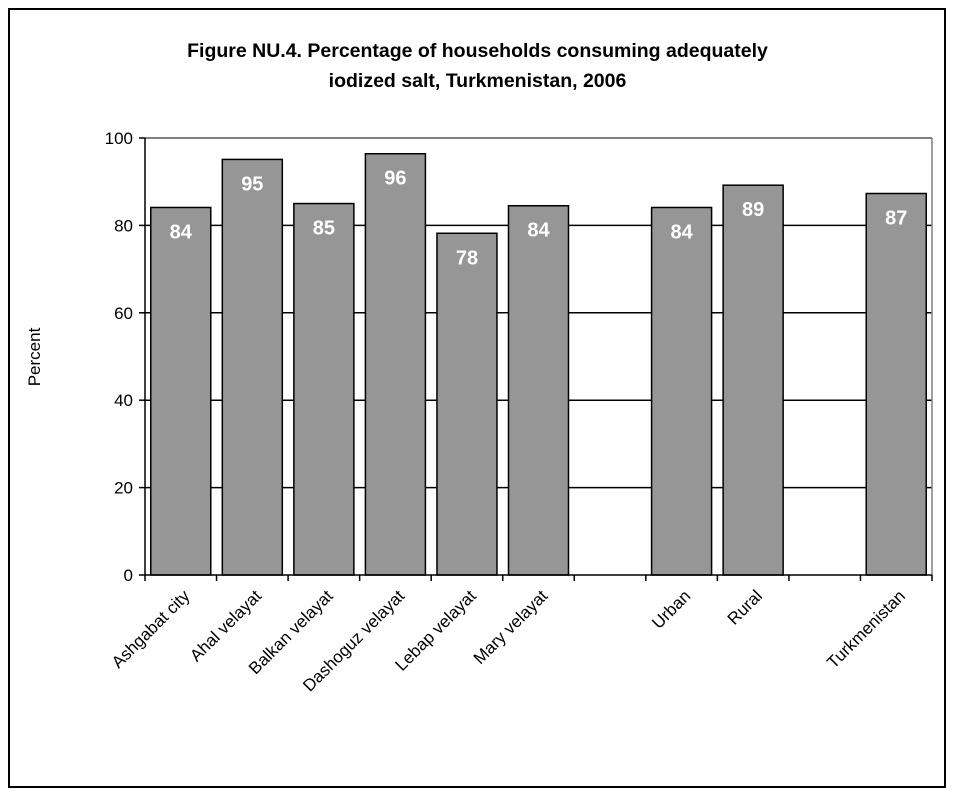 The width and height of the screenshot is (955, 791). What do you see at coordinates (477, 81) in the screenshot?
I see `chart-title-line-2: iodized salt, Turkmenistan, 2006` at bounding box center [477, 81].